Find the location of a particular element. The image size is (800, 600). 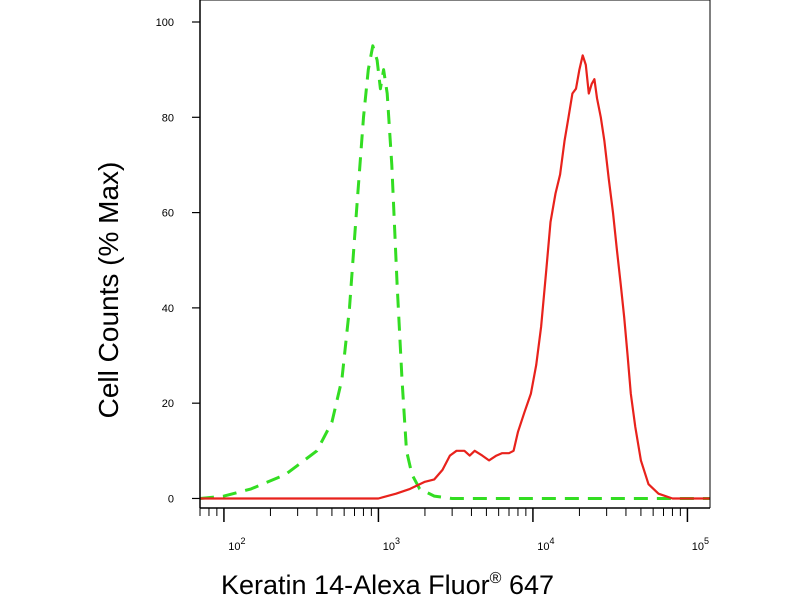

x-tick-label-exponent: 2 is located at coordinates (243, 541).